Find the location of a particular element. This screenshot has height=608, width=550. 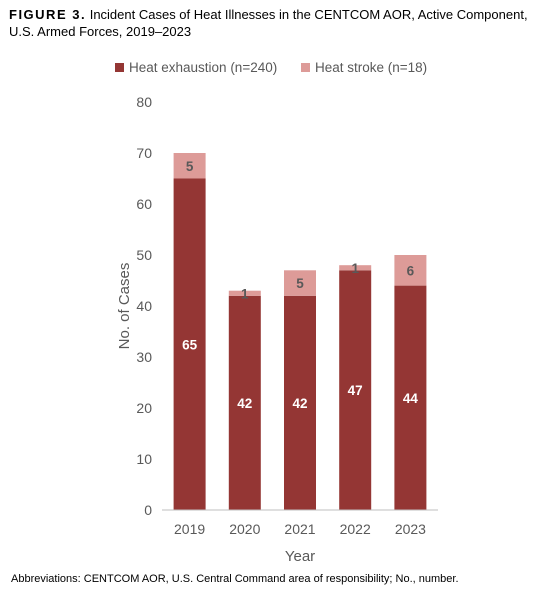

y-tick-label-40: 40 is located at coordinates (144, 306).